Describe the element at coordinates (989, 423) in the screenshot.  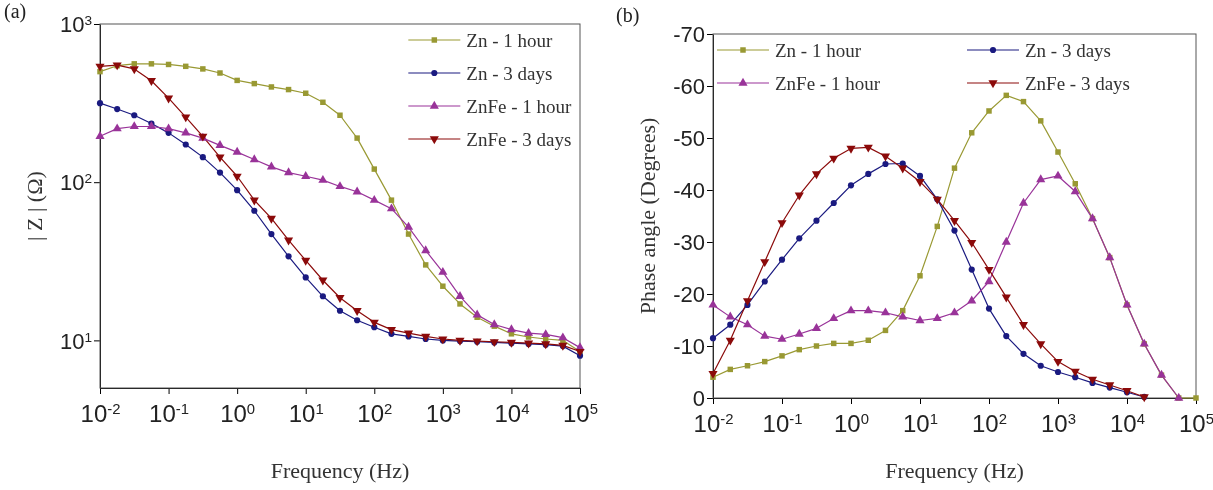
I see `x-tick-label: 10$^{2}$` at that location.